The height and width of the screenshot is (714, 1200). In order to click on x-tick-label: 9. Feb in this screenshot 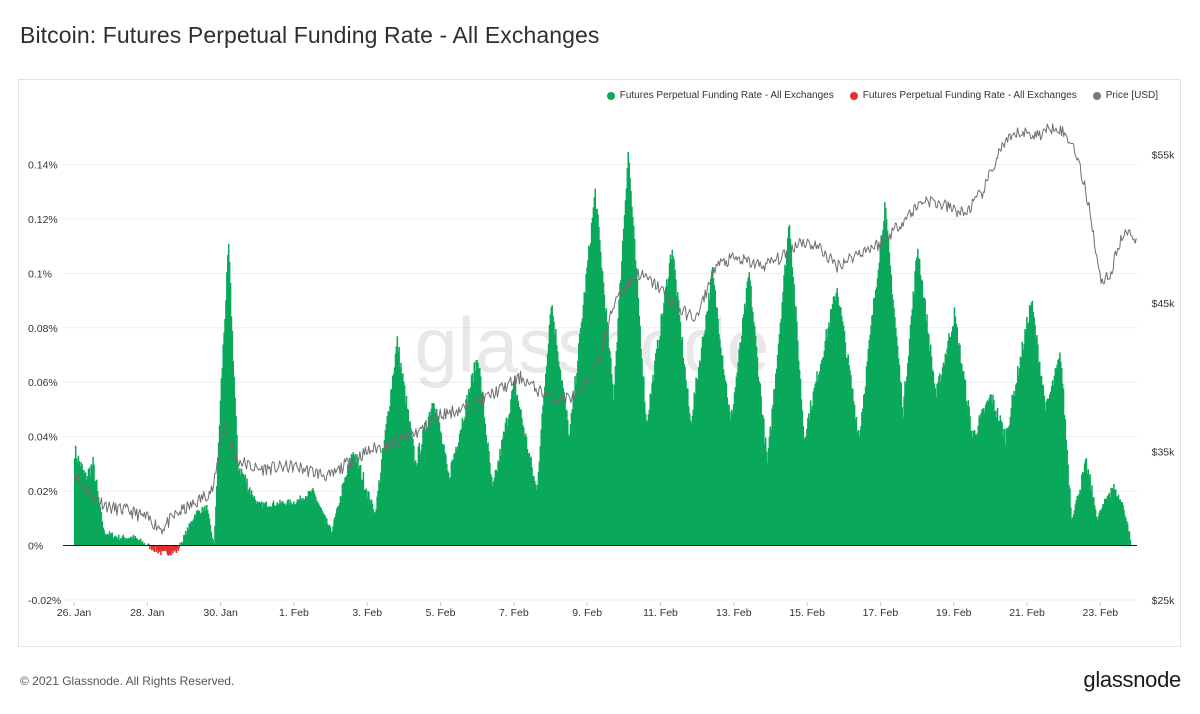, I will do `click(587, 613)`.